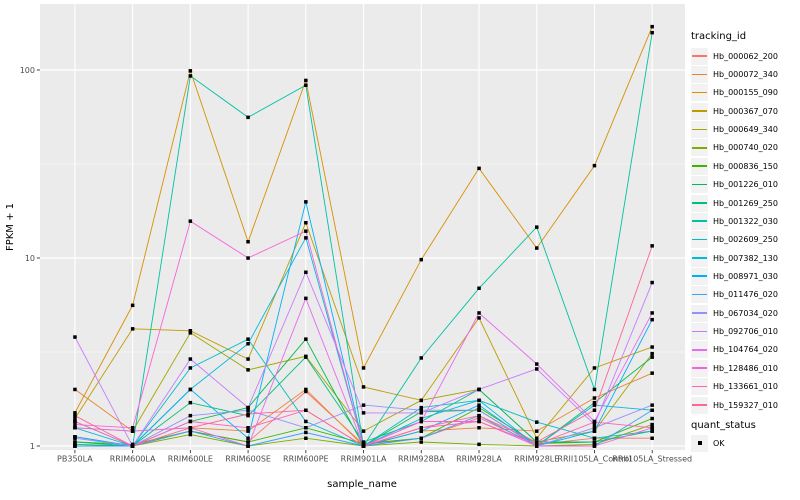  Describe the element at coordinates (745, 295) in the screenshot. I see `legend-item: Hb_011476_020` at that location.